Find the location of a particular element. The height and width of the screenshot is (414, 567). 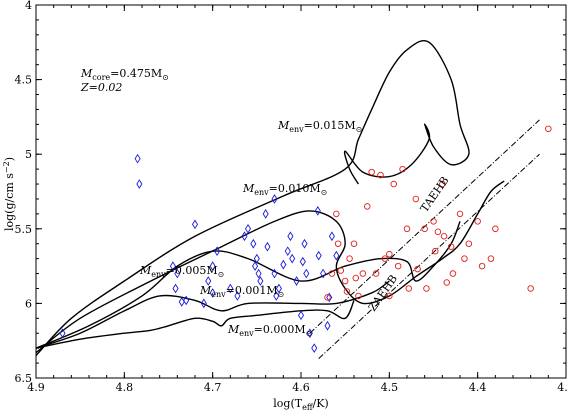

core-mass-label: Mcore=0.475M⊙ is located at coordinates (124, 74).